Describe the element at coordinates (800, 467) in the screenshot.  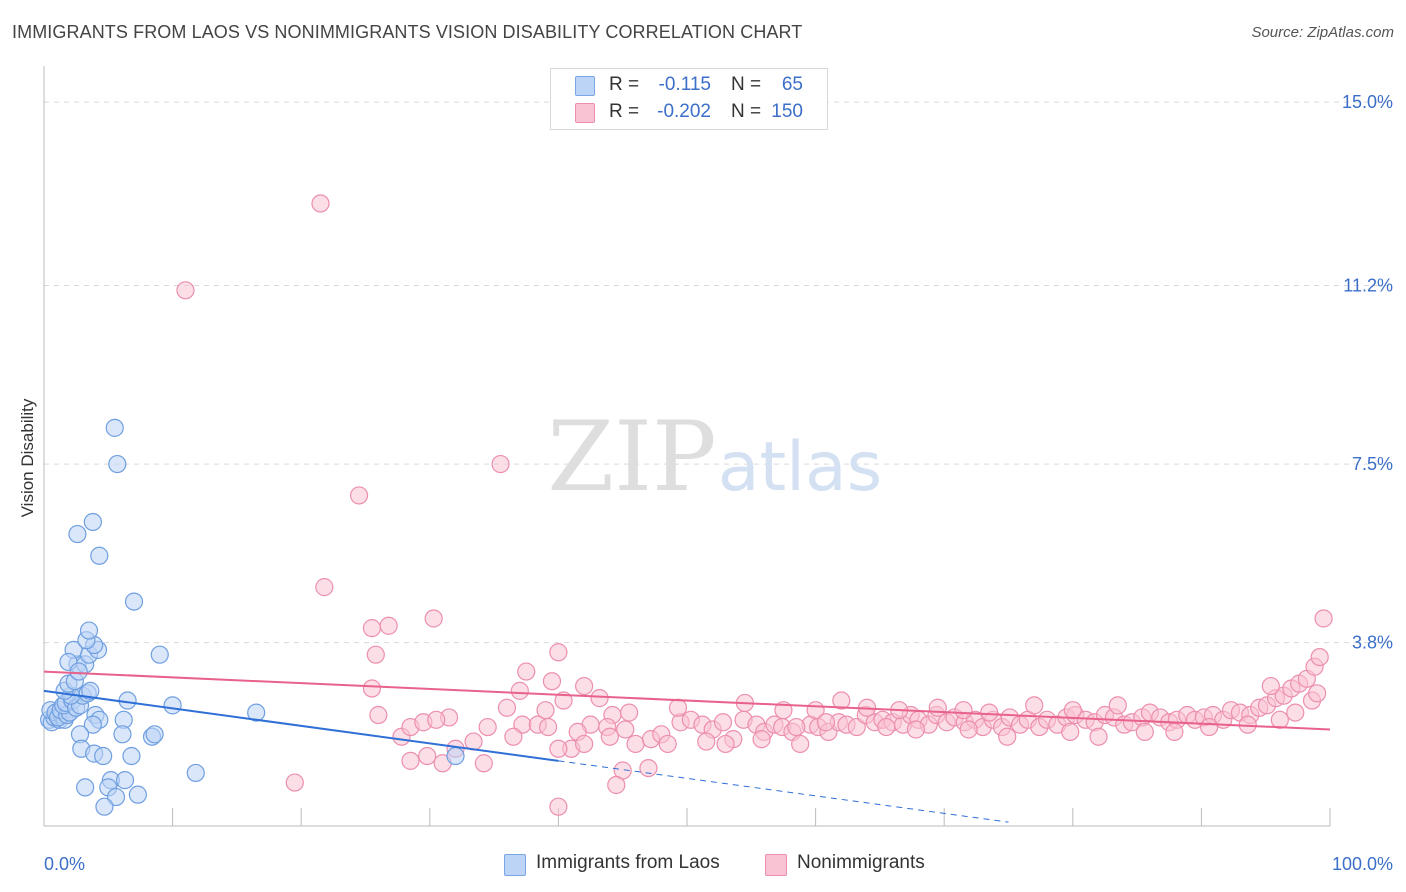
I see `watermark-atlas: atlas` at that location.